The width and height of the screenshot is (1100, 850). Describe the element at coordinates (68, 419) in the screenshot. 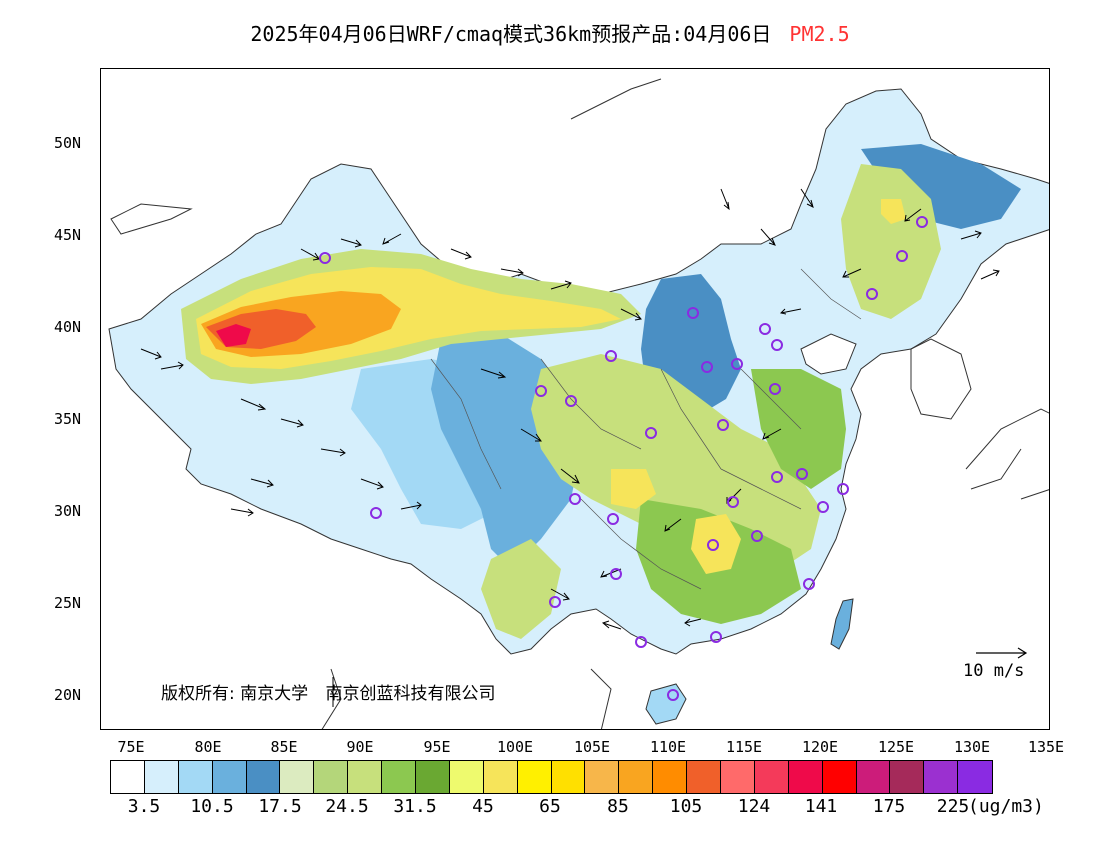

I see `lat-label-35n: 35N` at that location.